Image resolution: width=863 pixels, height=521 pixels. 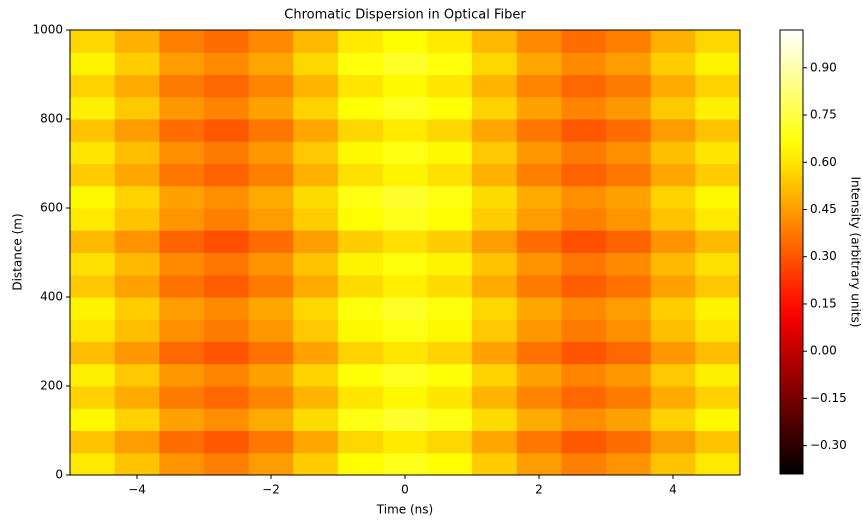 What do you see at coordinates (823, 162) in the screenshot?
I see `colorbar-tick-label: 0.60` at bounding box center [823, 162].